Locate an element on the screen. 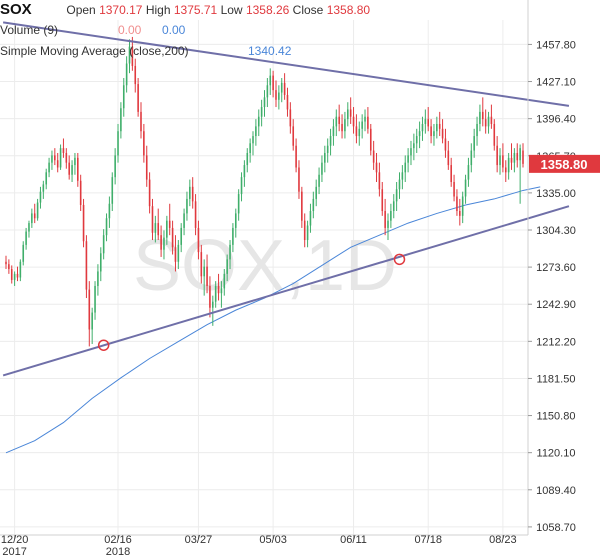 The height and width of the screenshot is (558, 600). price-tick-label: 1181.50 is located at coordinates (556, 379).